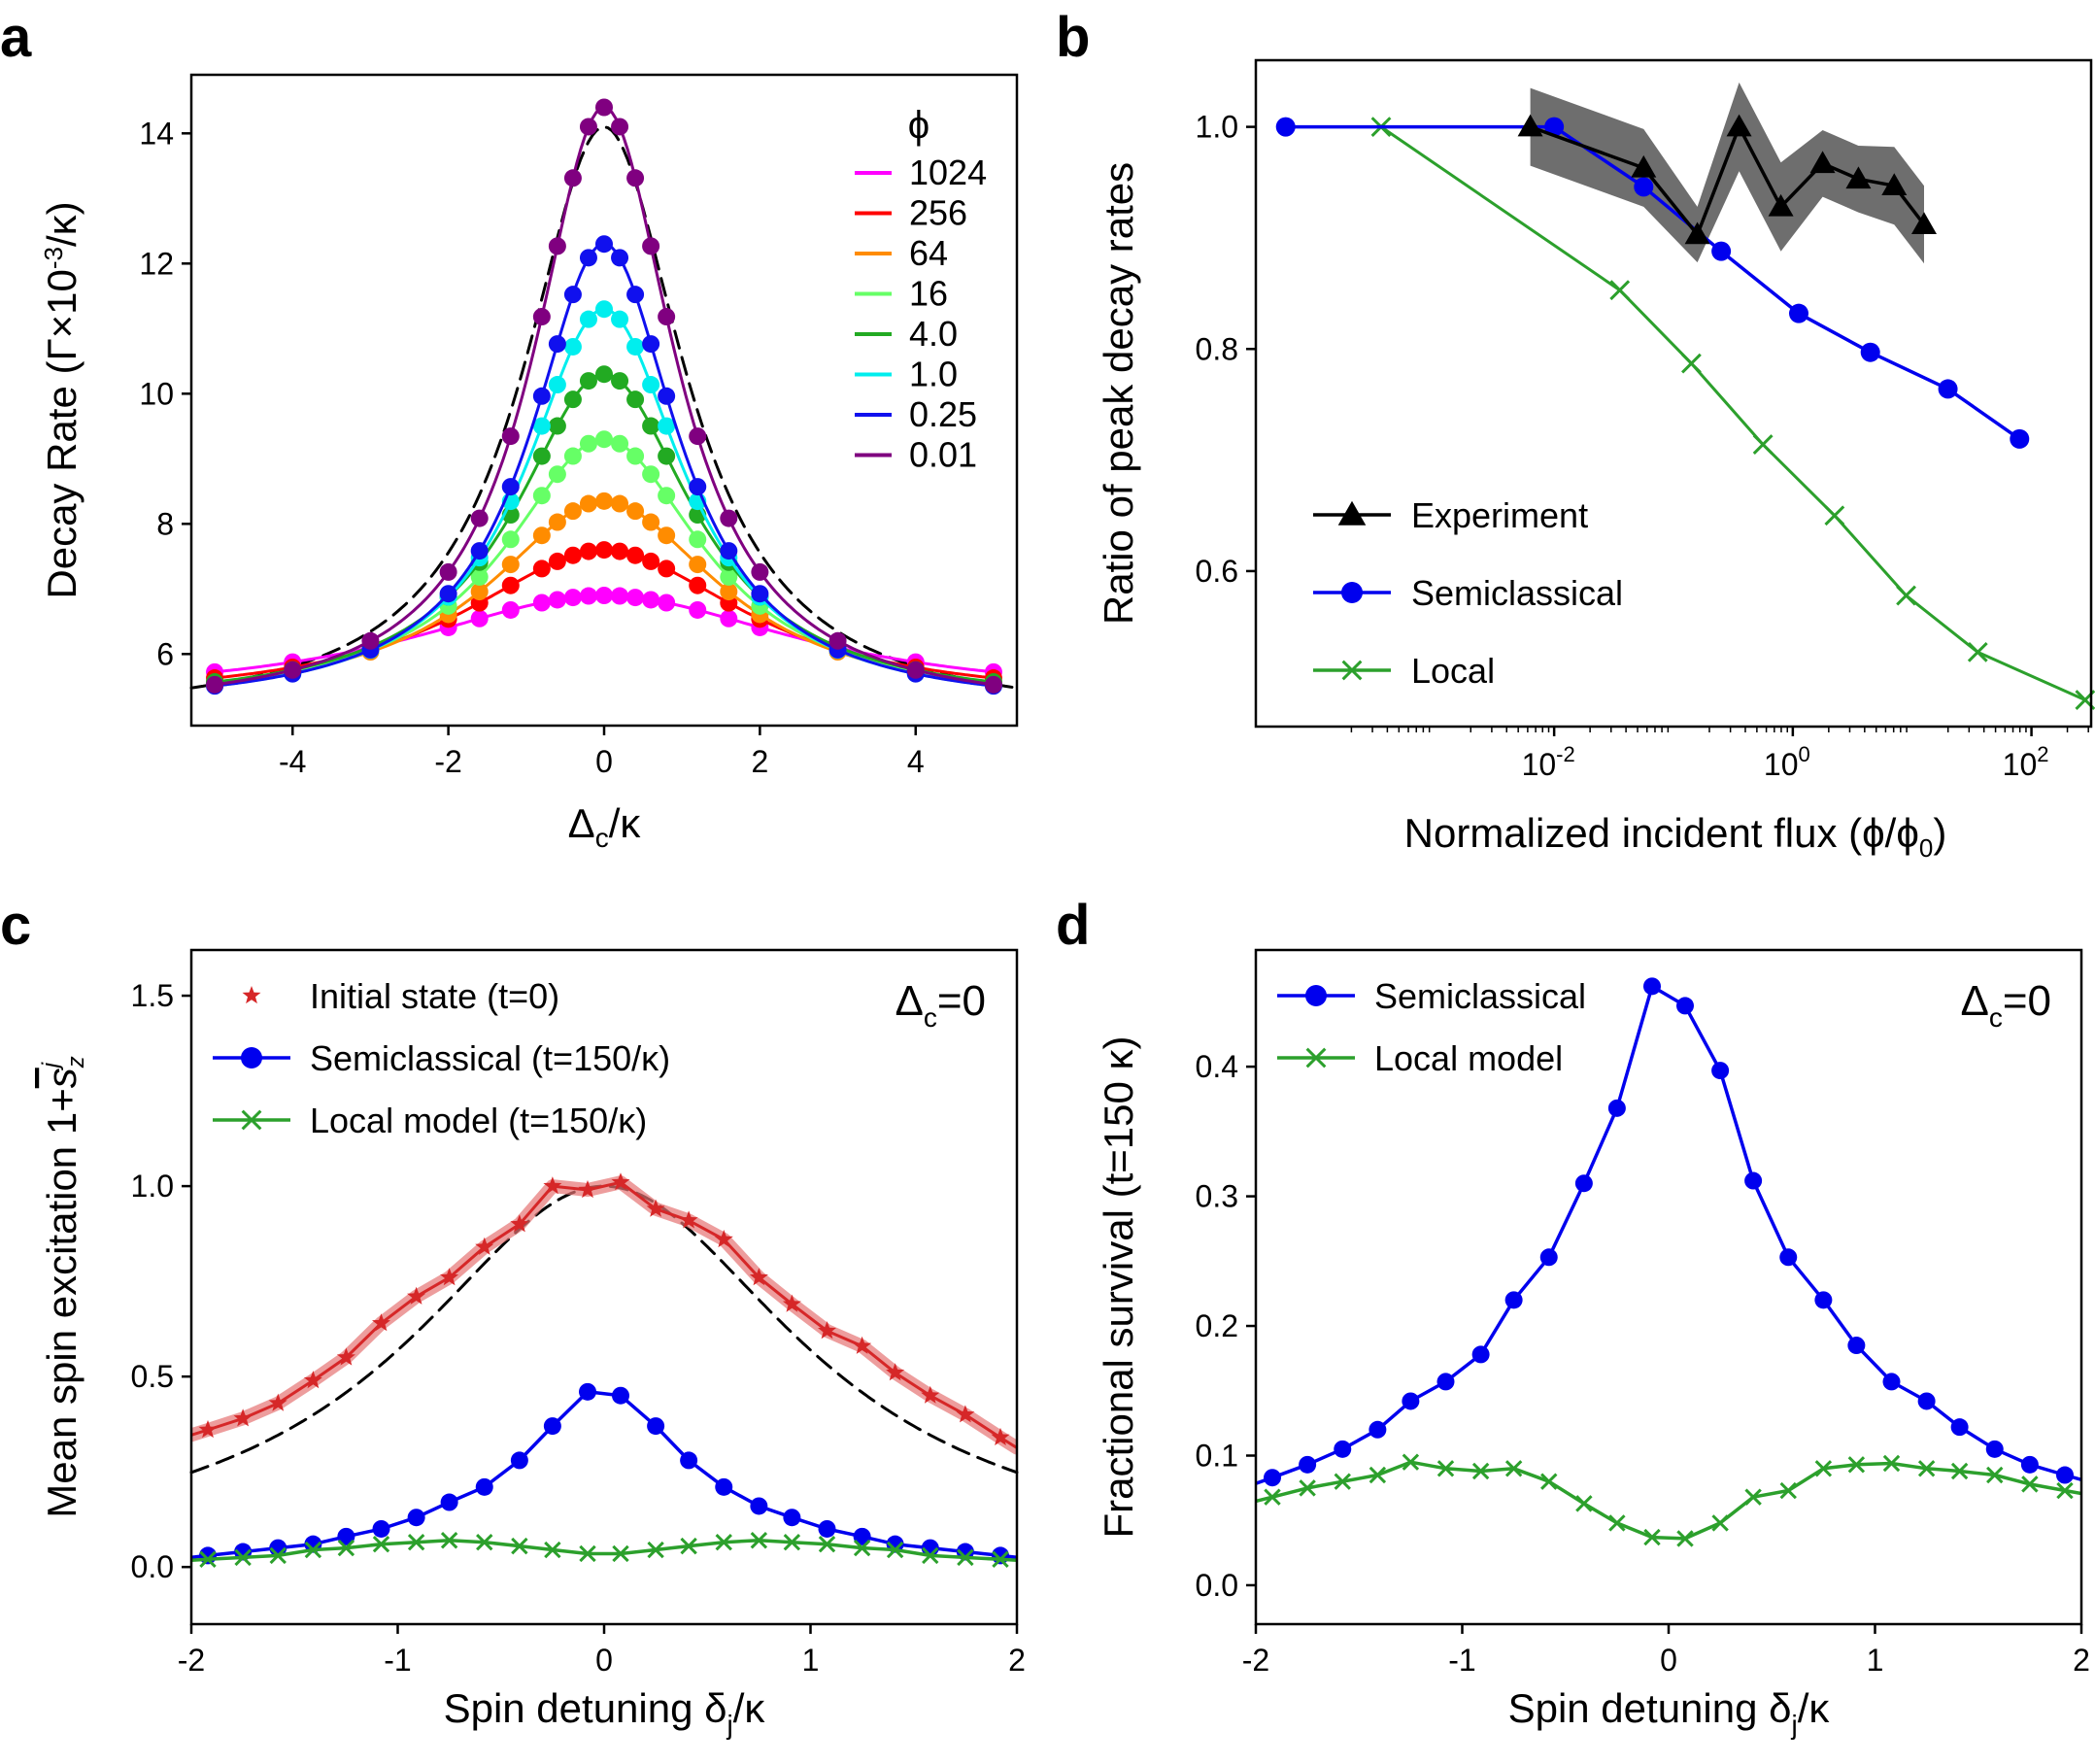 The image size is (2095, 1764). What do you see at coordinates (928, 294) in the screenshot?
I see `legend-label: 16` at bounding box center [928, 294].